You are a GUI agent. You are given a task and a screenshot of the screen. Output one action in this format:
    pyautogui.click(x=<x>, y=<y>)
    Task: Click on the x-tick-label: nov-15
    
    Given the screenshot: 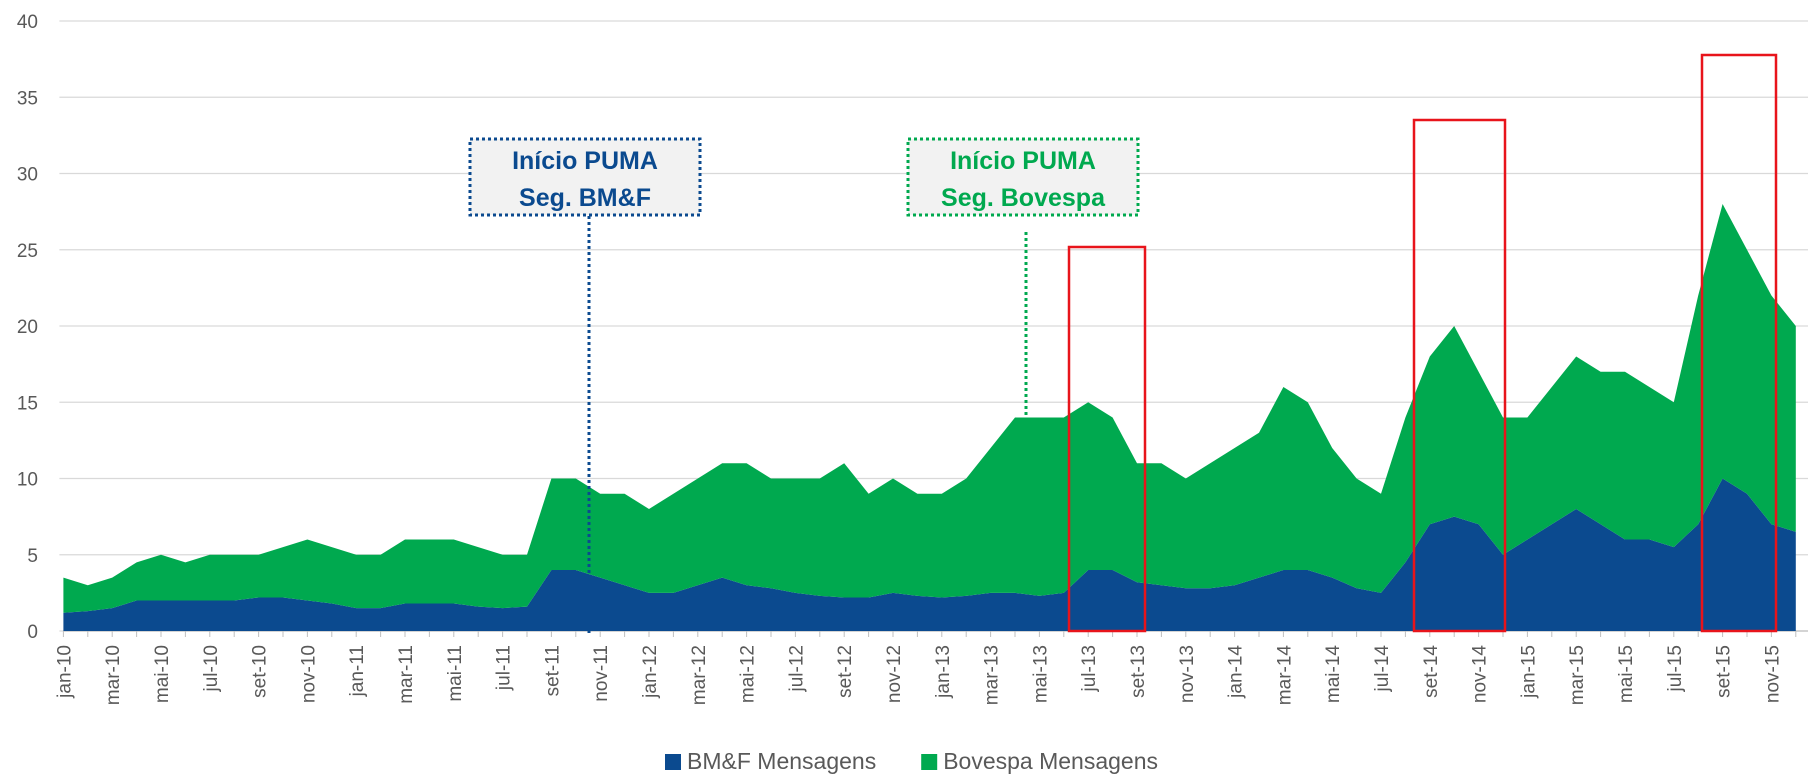 What is the action you would take?
    pyautogui.click(x=1772, y=674)
    